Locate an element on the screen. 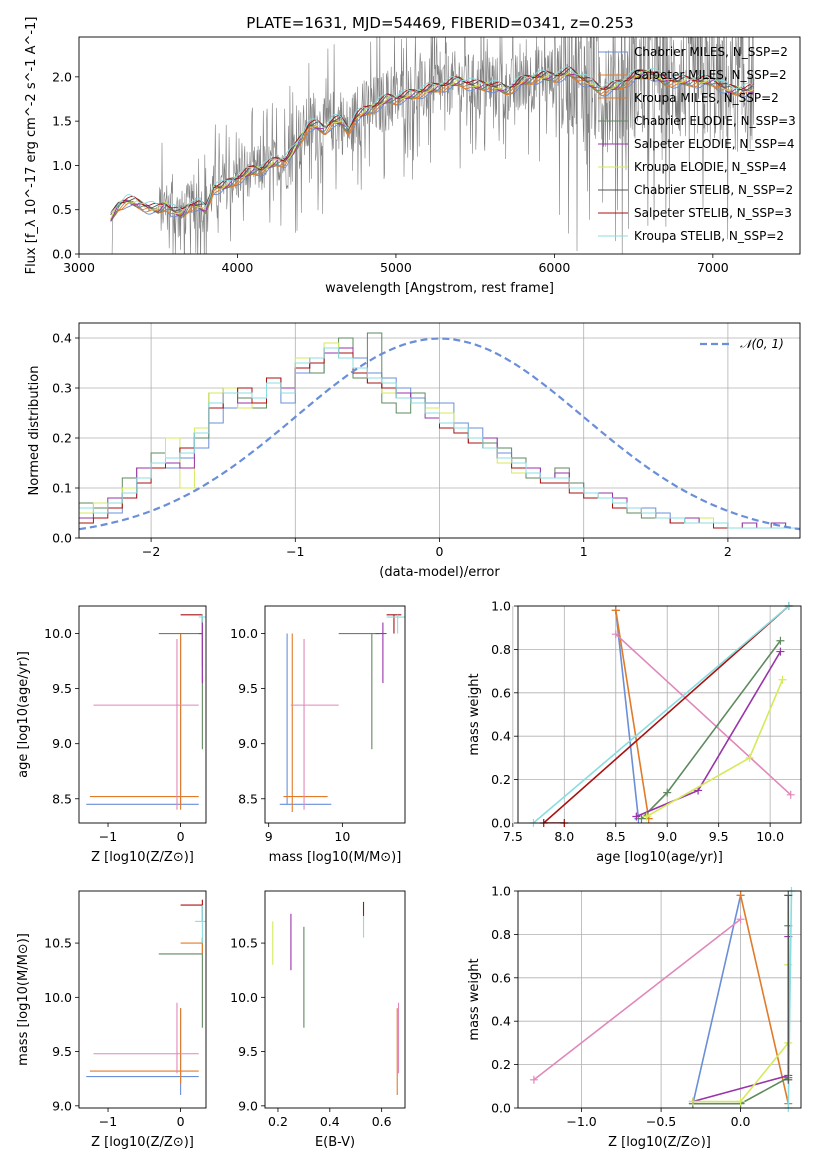 The image size is (819, 1170). normal-curve-line is located at coordinates (439, 434).